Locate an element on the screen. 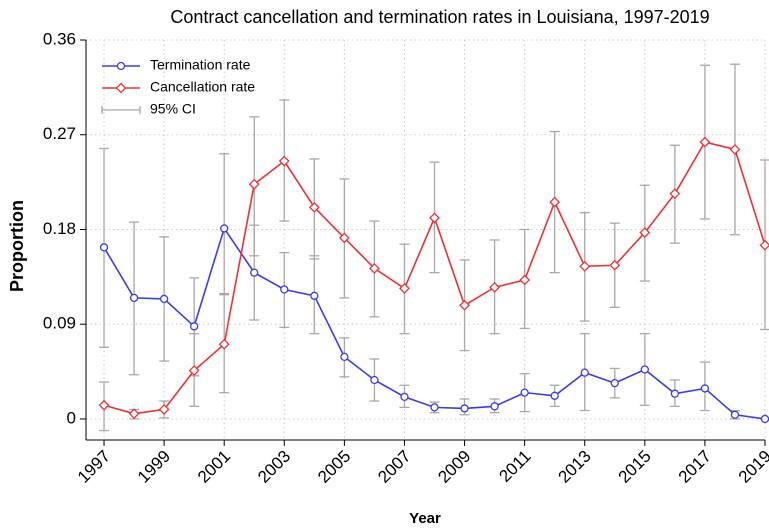 Image resolution: width=769 pixels, height=530 pixels. y-tick-label: 0 is located at coordinates (71, 417).